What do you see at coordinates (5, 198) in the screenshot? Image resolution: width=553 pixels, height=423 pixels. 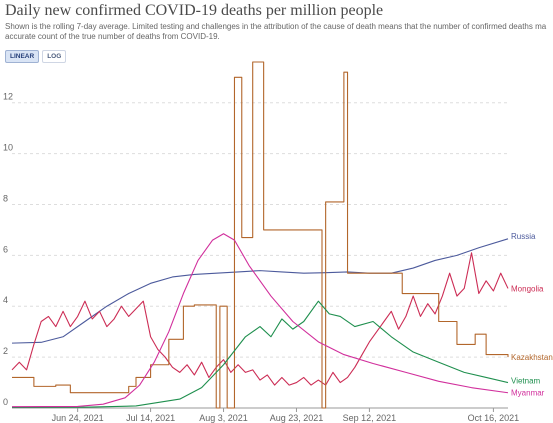 I see `y-tick-label: 8` at bounding box center [5, 198].